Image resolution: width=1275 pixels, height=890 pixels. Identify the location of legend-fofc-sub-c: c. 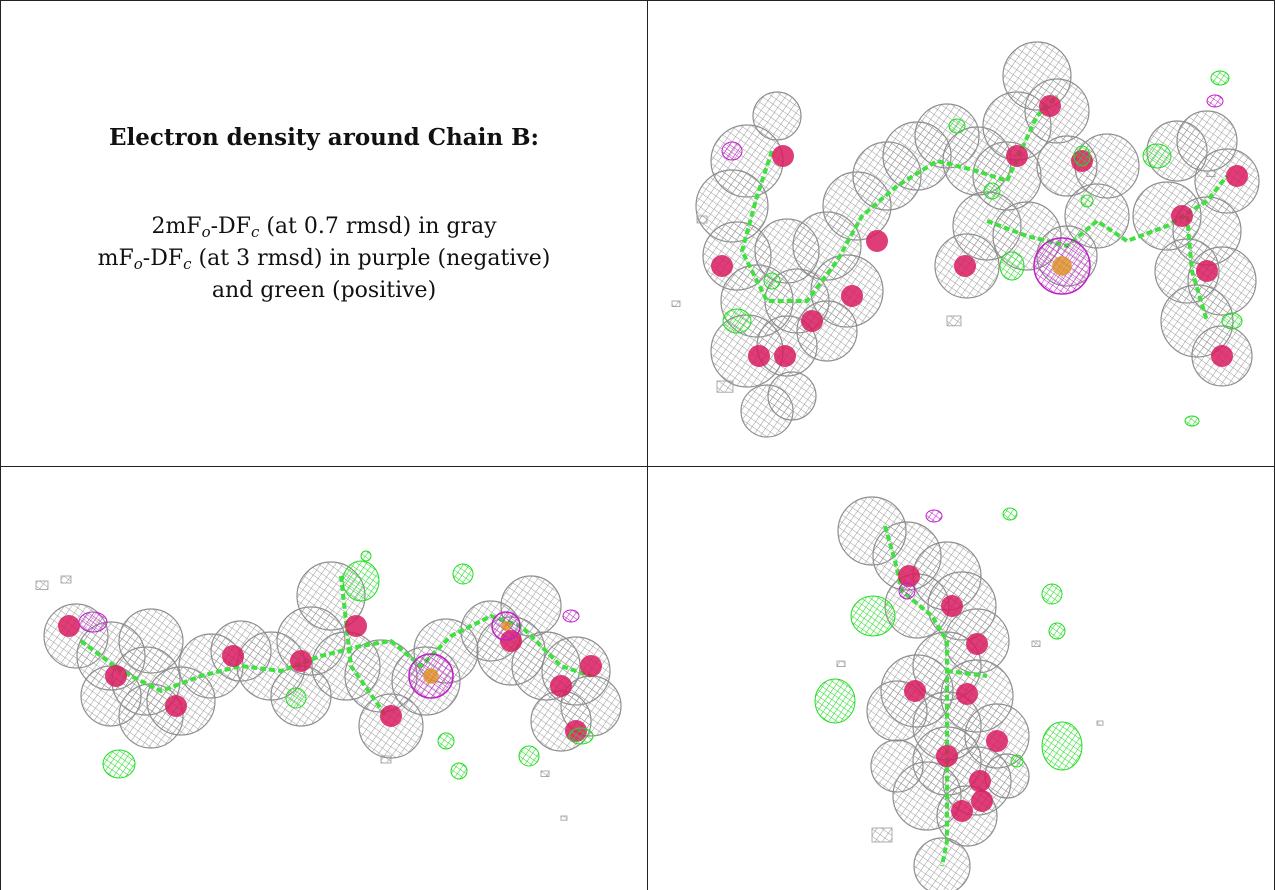
(187, 264).